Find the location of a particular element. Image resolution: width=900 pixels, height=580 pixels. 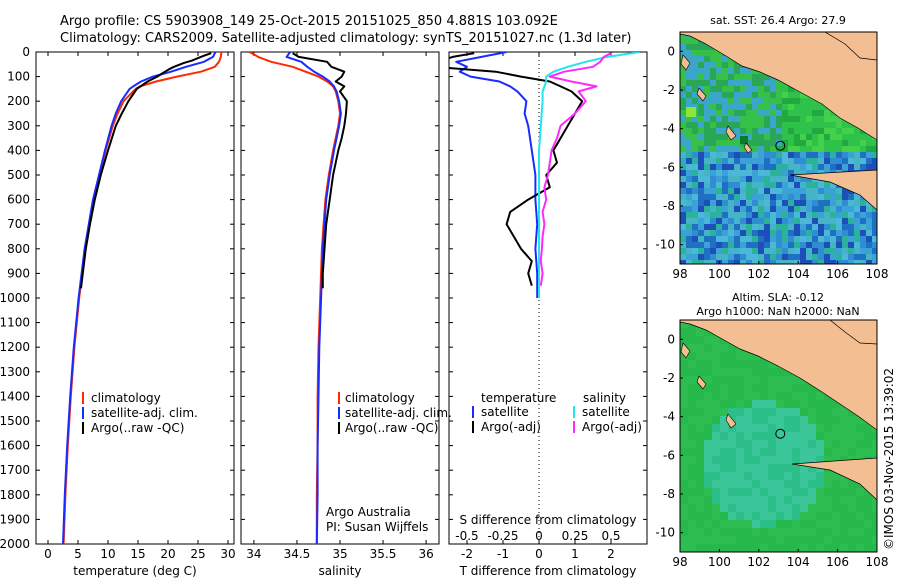

series-line-temperature-argo-adj is located at coordinates (516, 169).